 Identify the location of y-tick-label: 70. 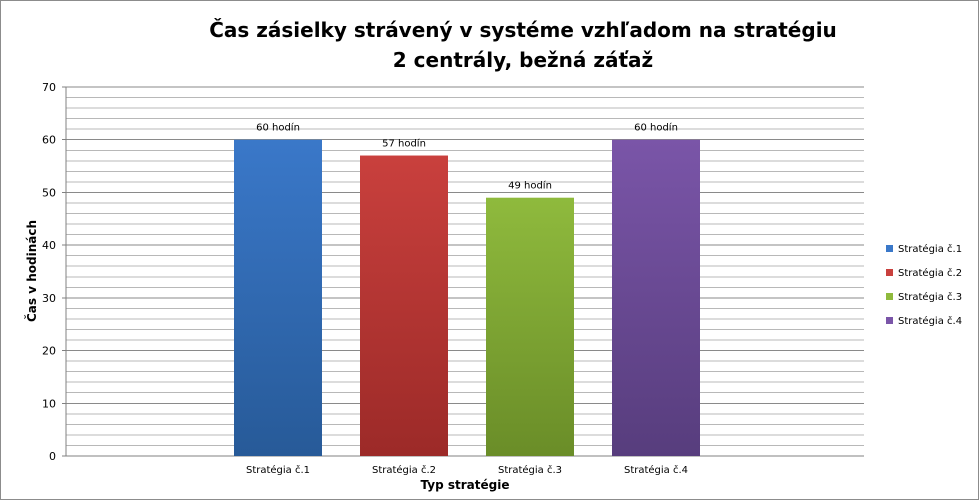
(49, 87).